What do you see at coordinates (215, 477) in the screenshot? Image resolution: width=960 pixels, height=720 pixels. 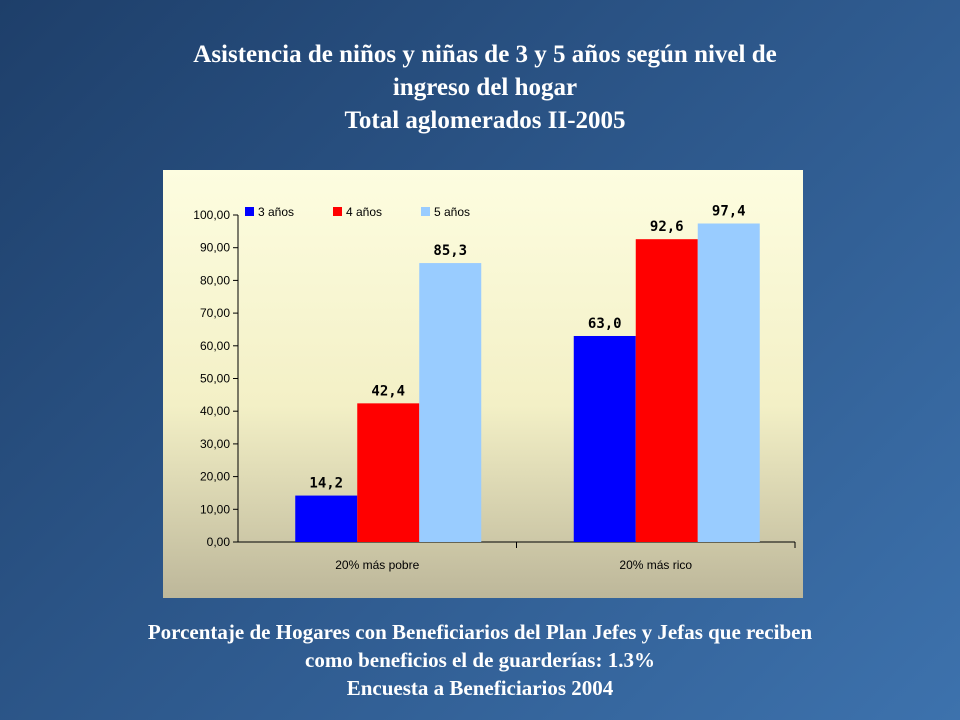 I see `y-tick-label: 20,00` at bounding box center [215, 477].